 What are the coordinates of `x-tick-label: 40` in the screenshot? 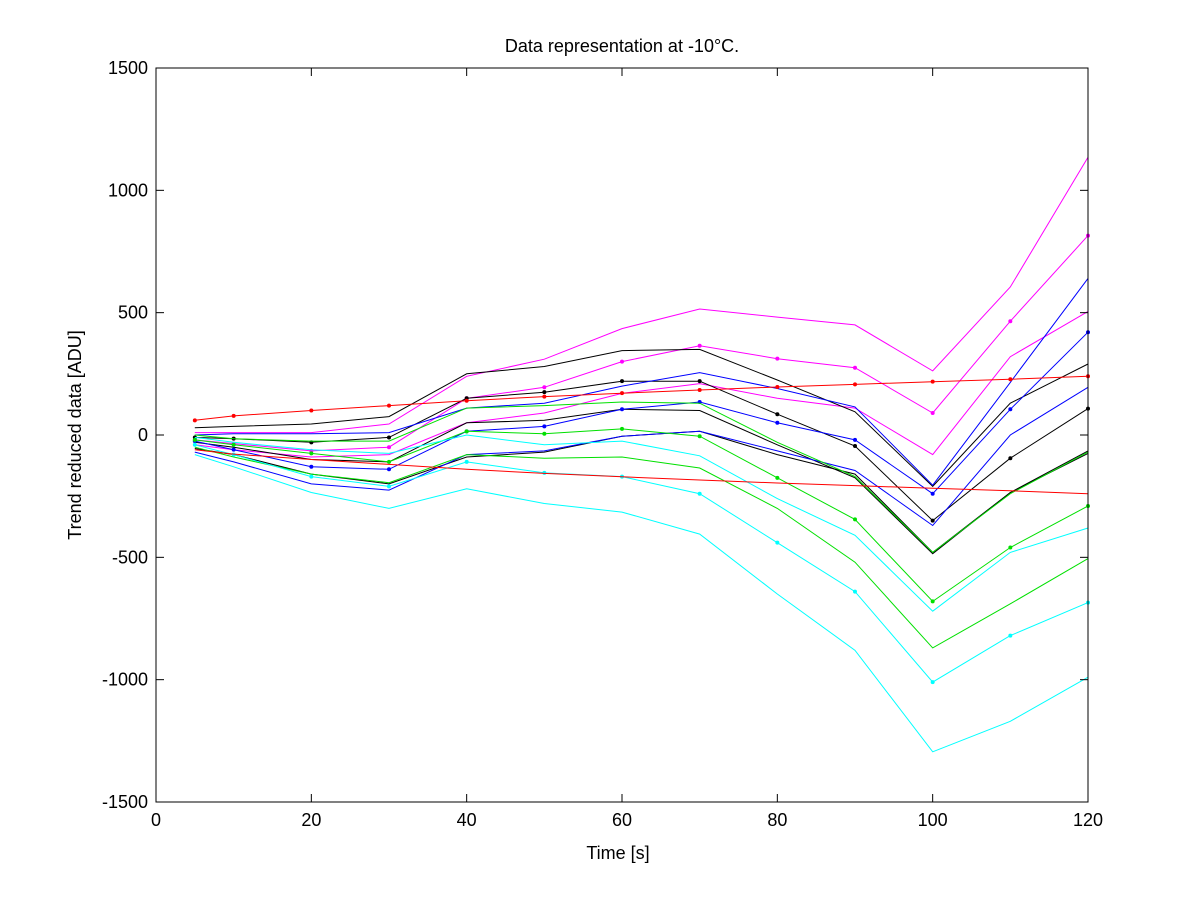 It's located at (467, 820).